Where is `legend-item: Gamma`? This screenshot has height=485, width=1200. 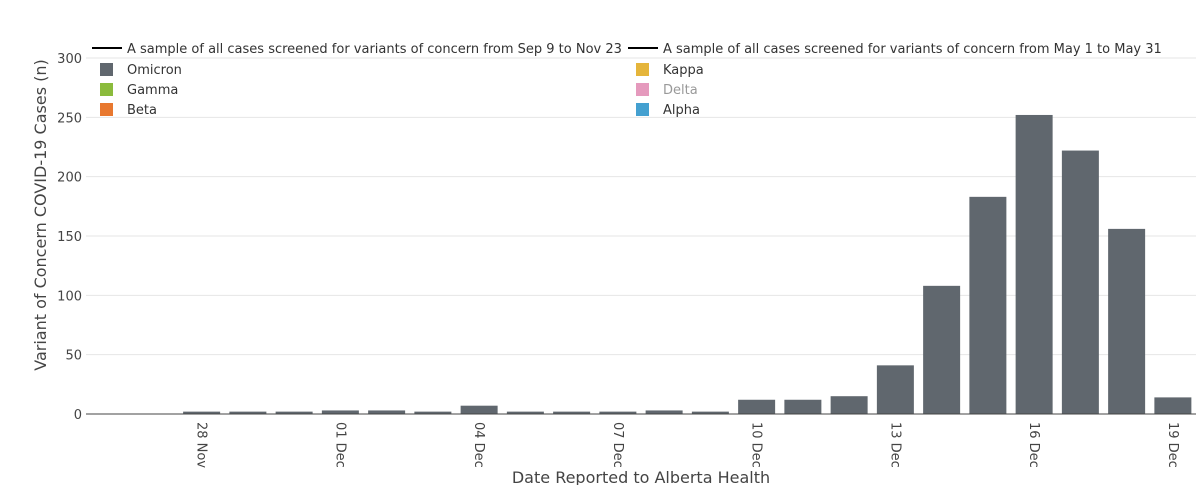
legend-item: Gamma is located at coordinates (139, 90).